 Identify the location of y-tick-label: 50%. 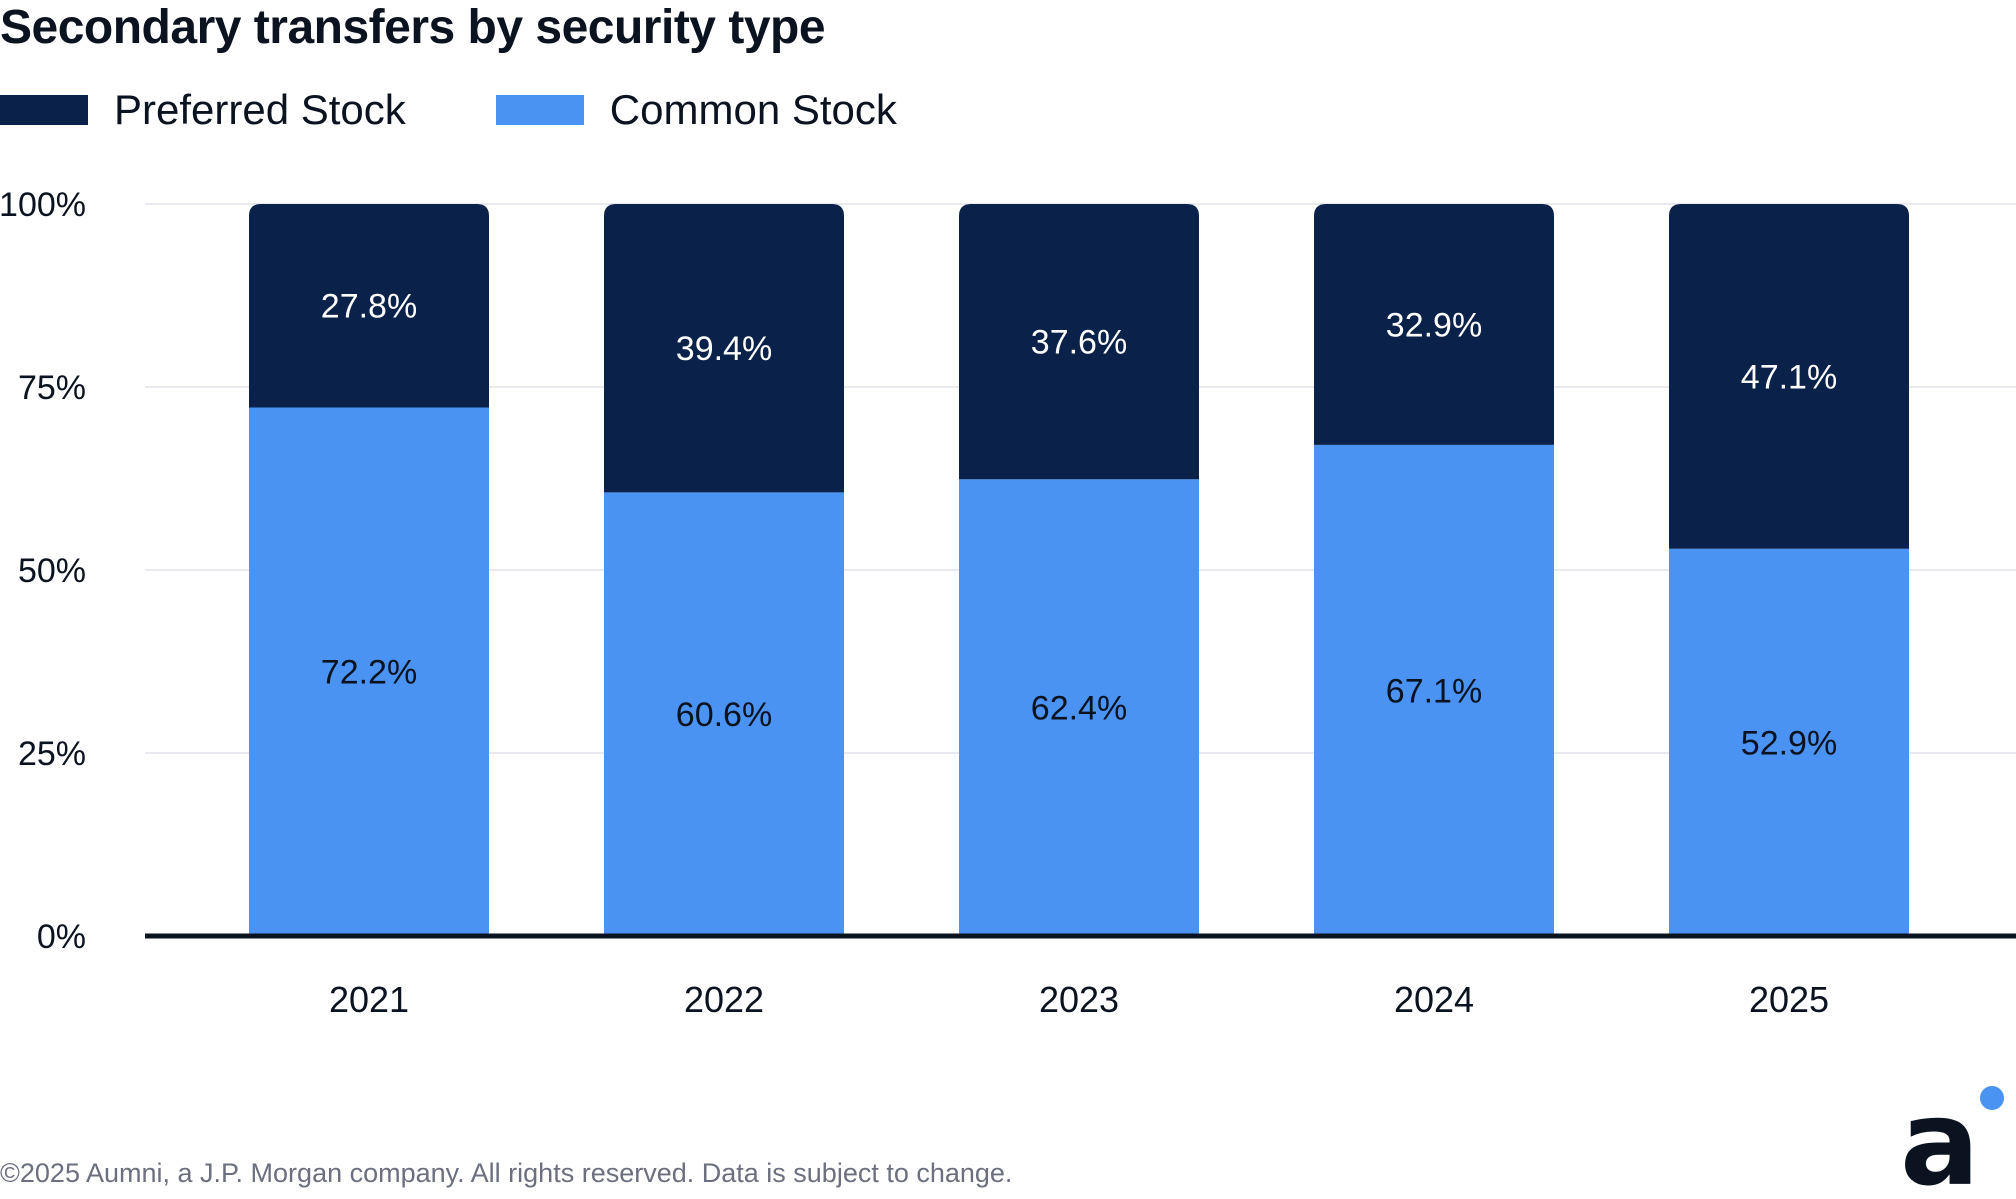
(52, 571).